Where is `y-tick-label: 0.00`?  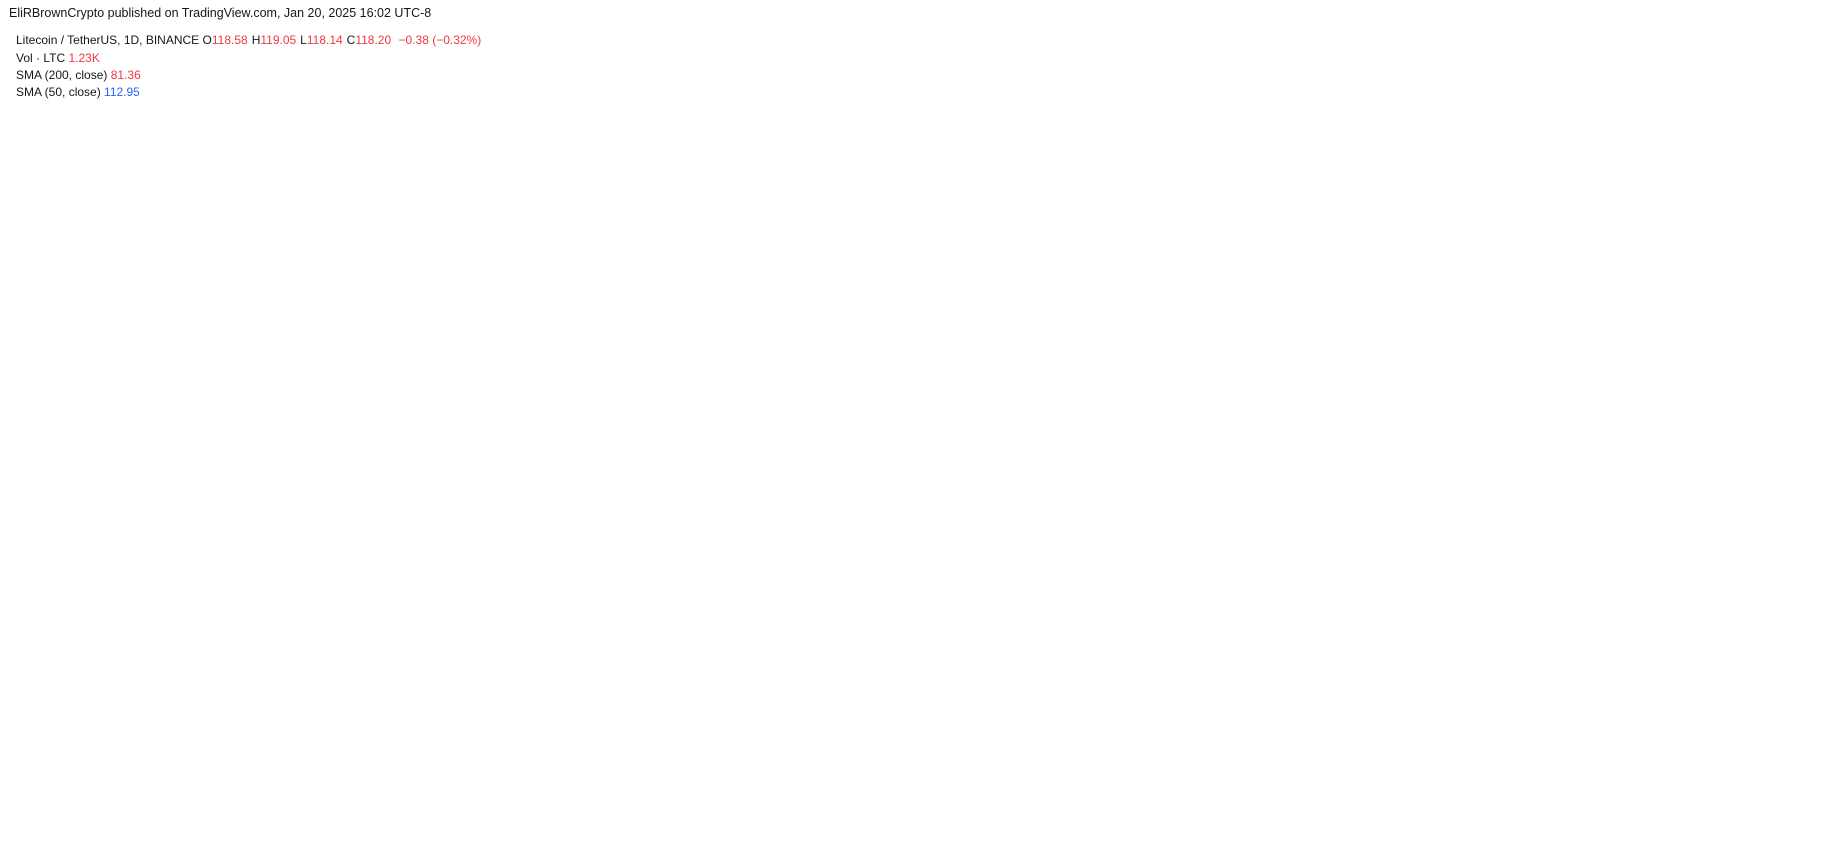
y-tick-label: 0.00 is located at coordinates (1781, 659).